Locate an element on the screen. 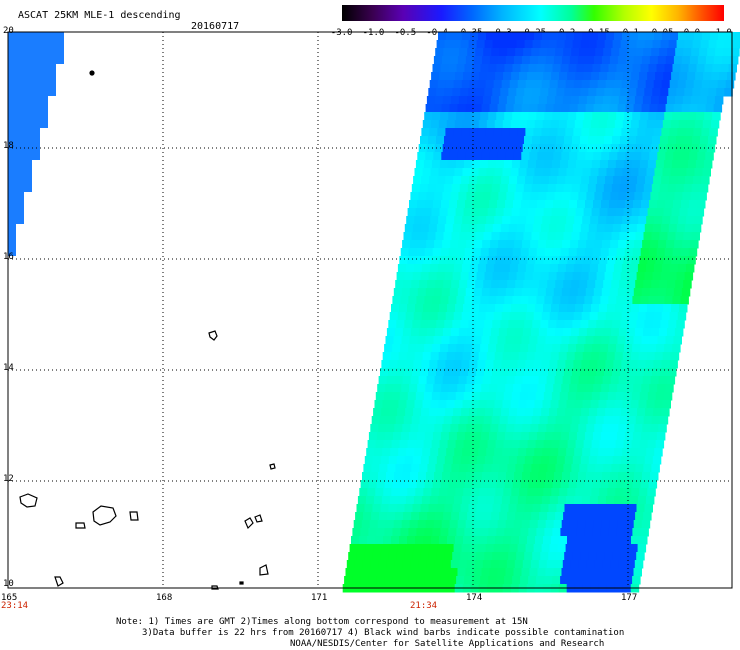 This screenshot has height=650, width=740. island is located at coordinates (258, 518).